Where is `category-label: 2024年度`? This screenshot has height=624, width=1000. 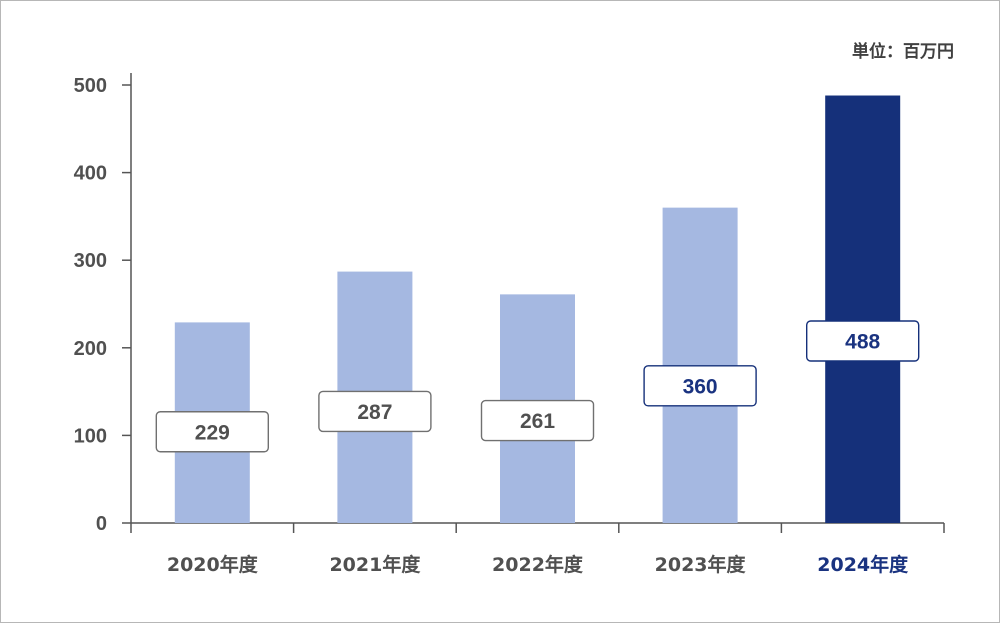 category-label: 2024年度 is located at coordinates (863, 564).